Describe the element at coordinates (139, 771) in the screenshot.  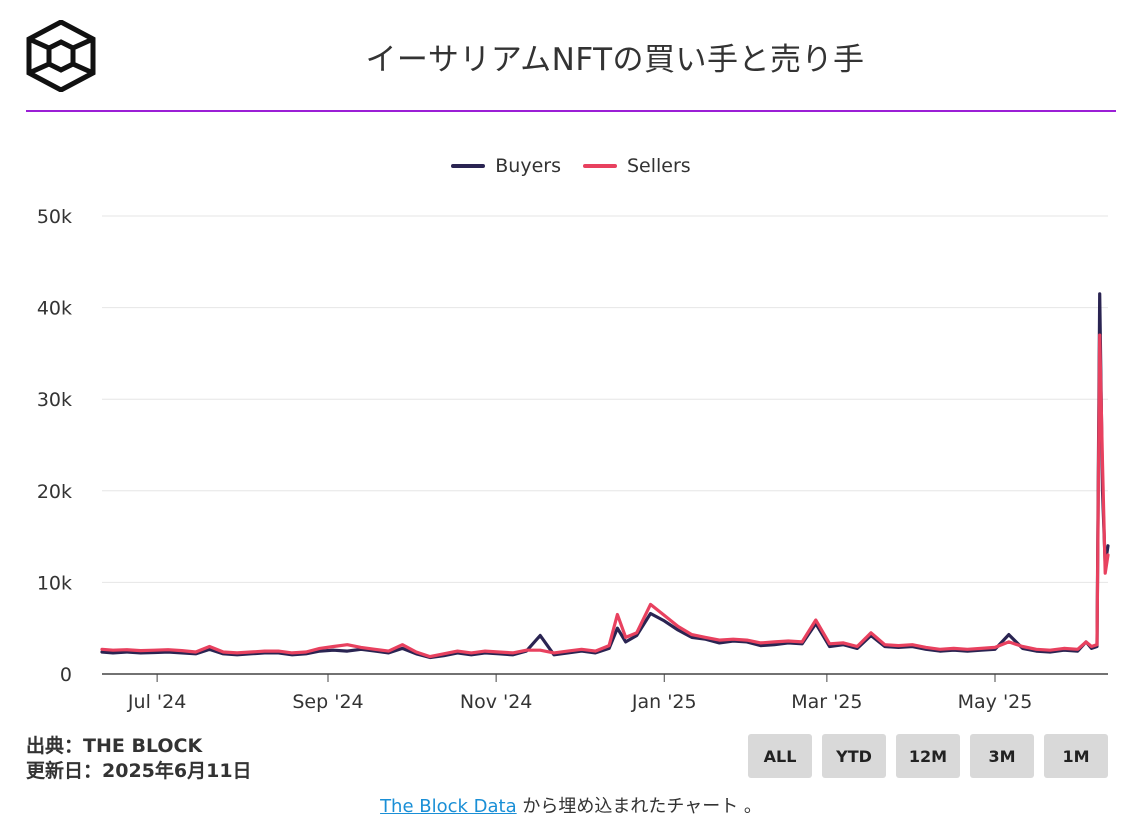
I see `updated-date: 更新日：2025年6月11日` at that location.